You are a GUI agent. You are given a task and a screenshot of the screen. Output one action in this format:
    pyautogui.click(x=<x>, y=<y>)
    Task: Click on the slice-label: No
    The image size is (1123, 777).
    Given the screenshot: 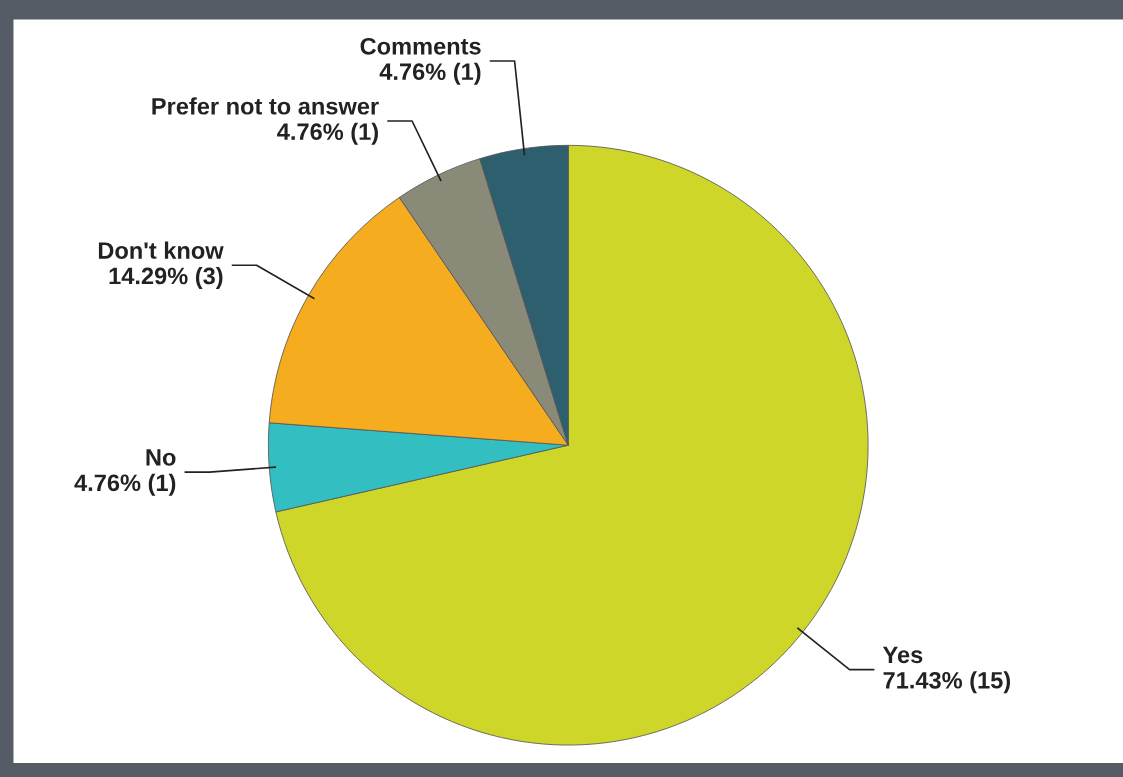 What is the action you would take?
    pyautogui.click(x=161, y=457)
    